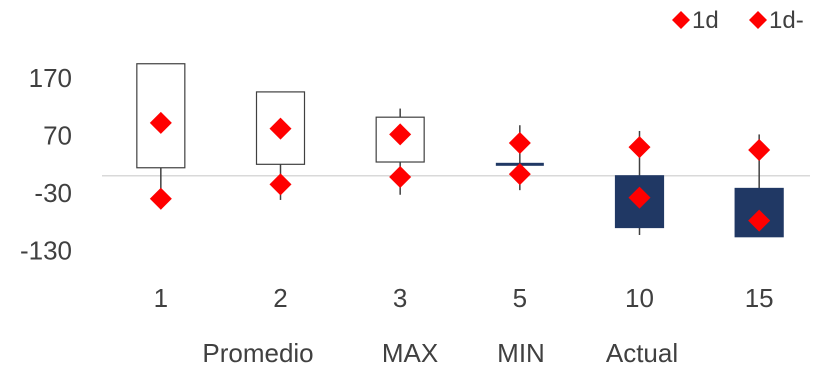 The height and width of the screenshot is (368, 827). Describe the element at coordinates (520, 298) in the screenshot. I see `x-tick-label: 5` at that location.